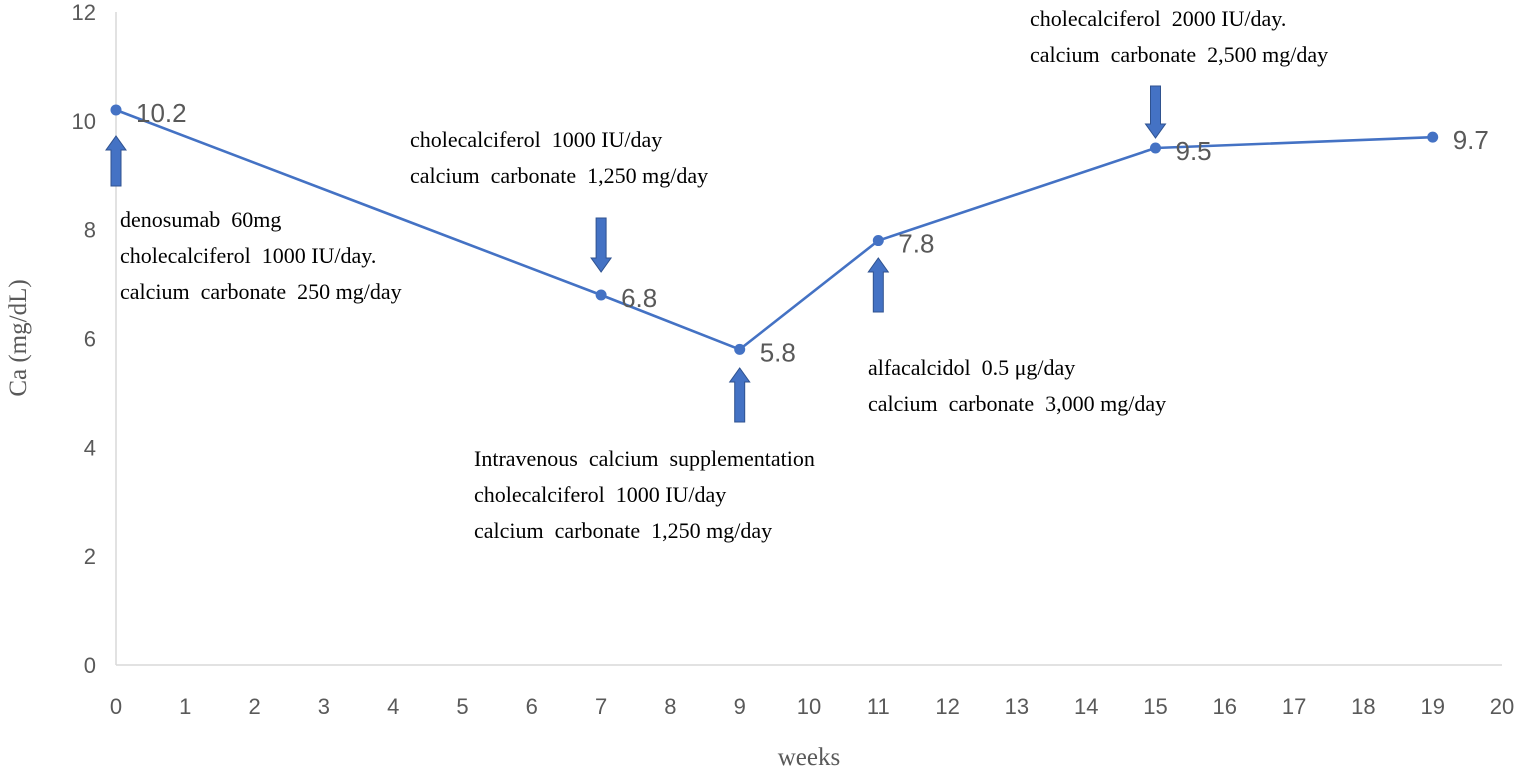 The width and height of the screenshot is (1524, 772). Describe the element at coordinates (393, 706) in the screenshot. I see `x-tick-label: 4` at that location.